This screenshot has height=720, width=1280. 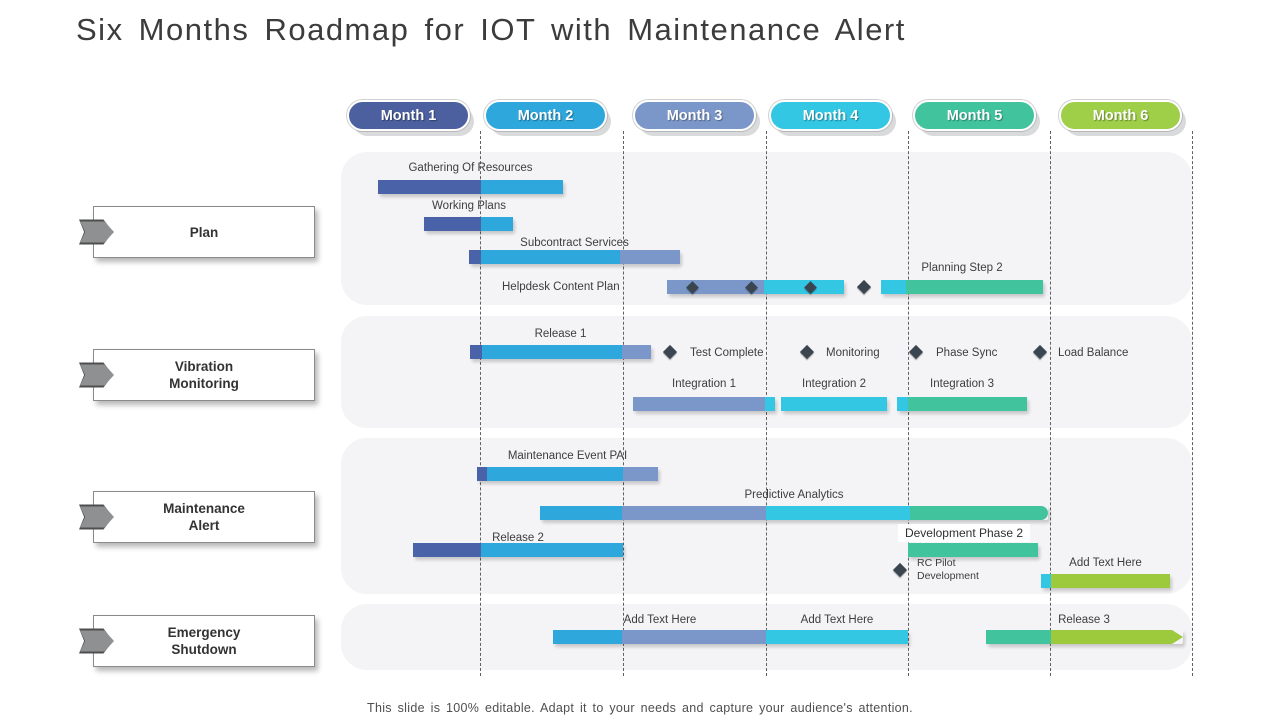 I want to click on task-label-release-1: Release 1, so click(x=560, y=334).